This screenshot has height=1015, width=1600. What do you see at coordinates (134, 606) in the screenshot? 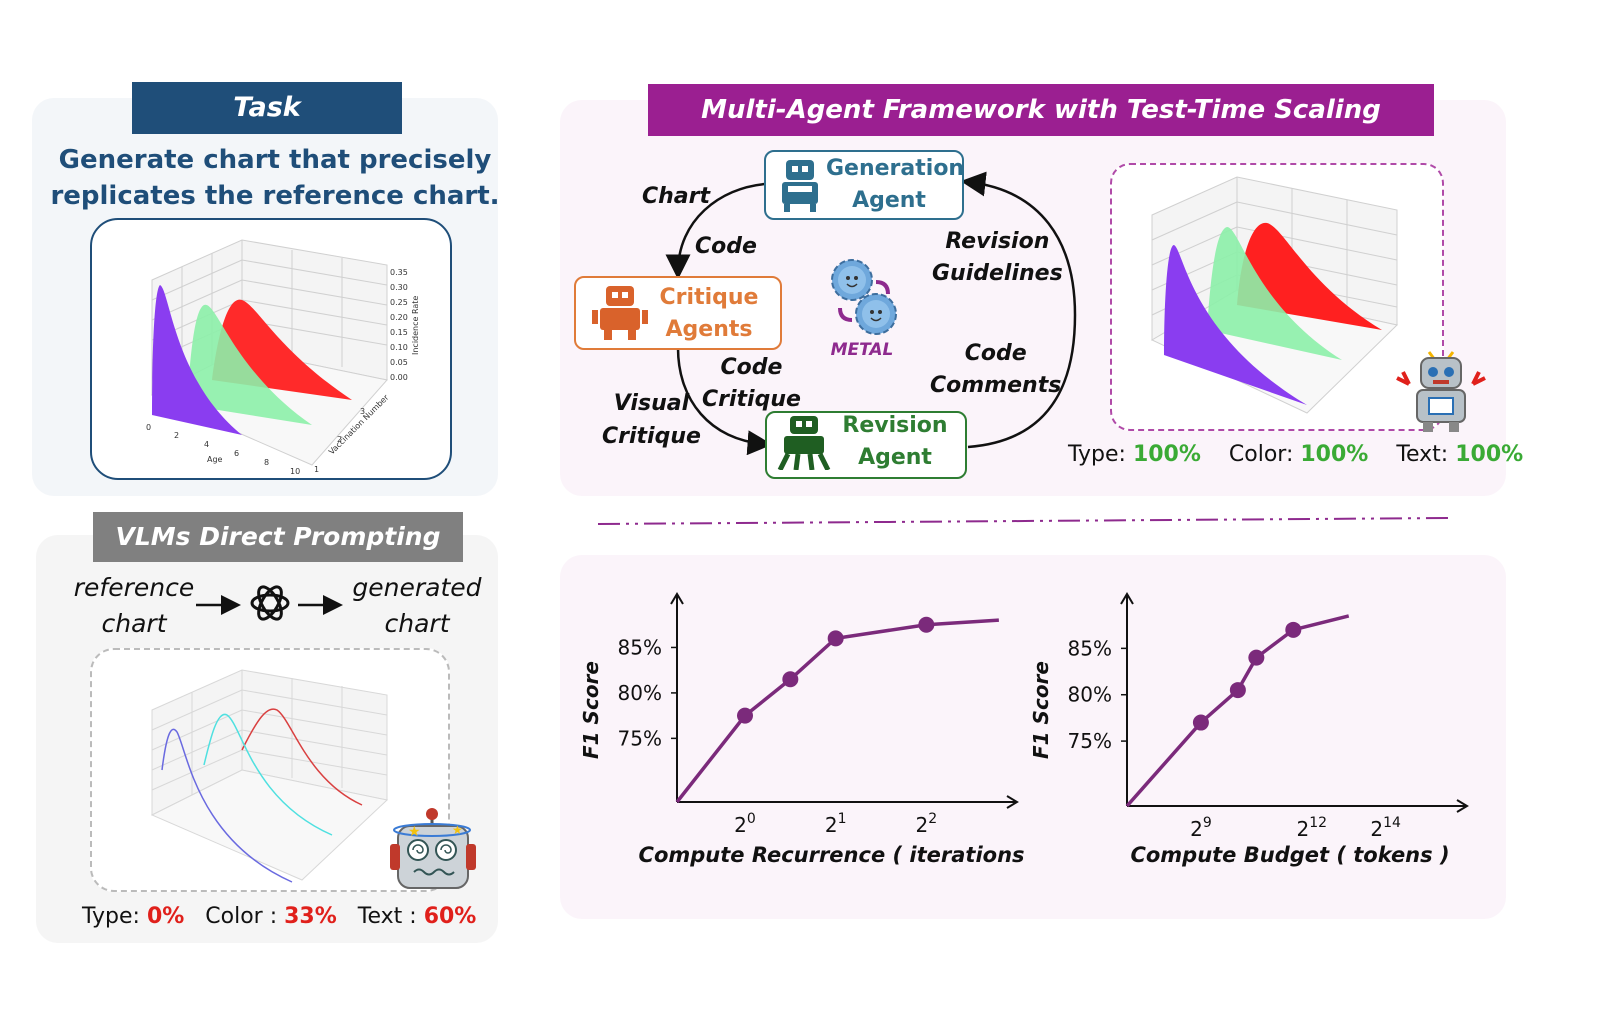
I see `vlm-input-label: reference chart` at bounding box center [134, 606].